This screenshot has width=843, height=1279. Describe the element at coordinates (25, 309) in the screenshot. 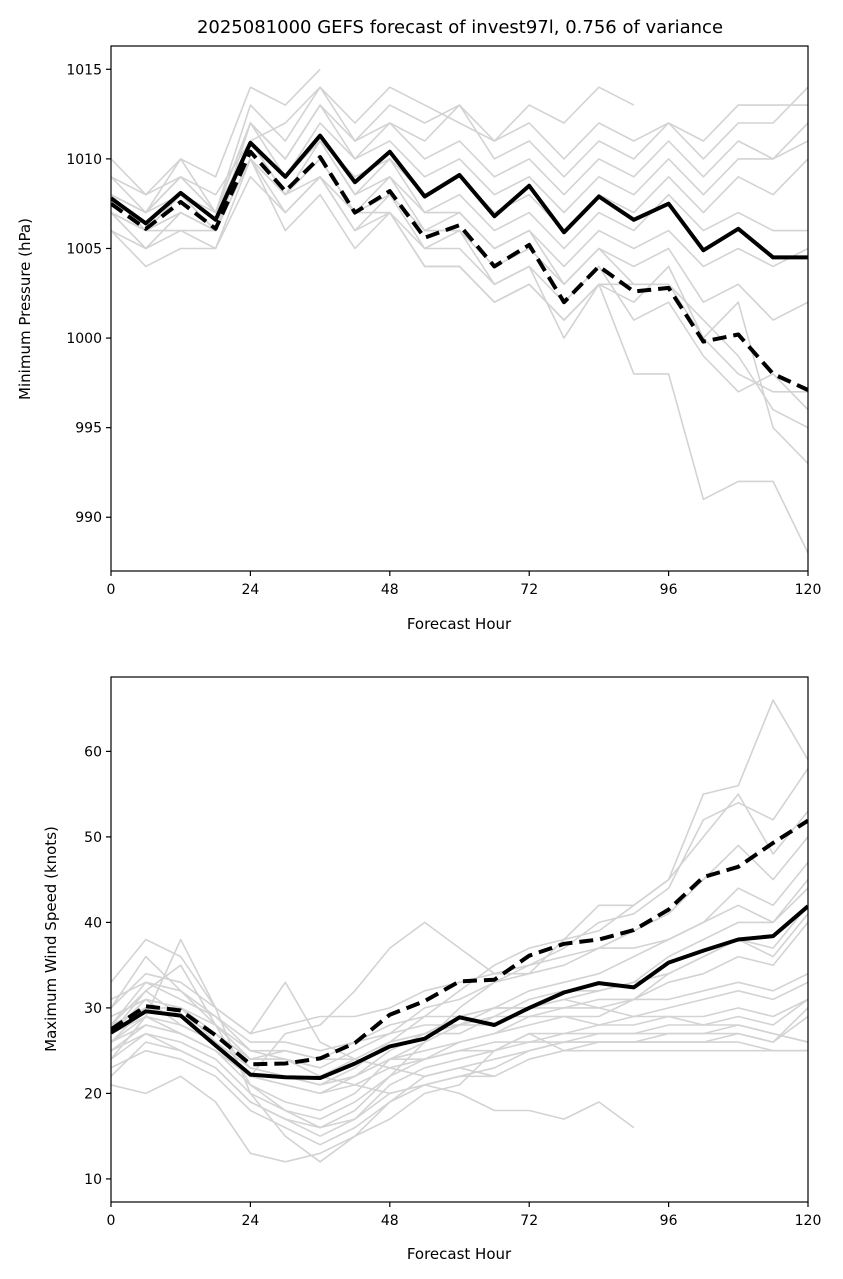

I see `pressure-y-axis-label: Minimum Pressure (hPa)` at that location.